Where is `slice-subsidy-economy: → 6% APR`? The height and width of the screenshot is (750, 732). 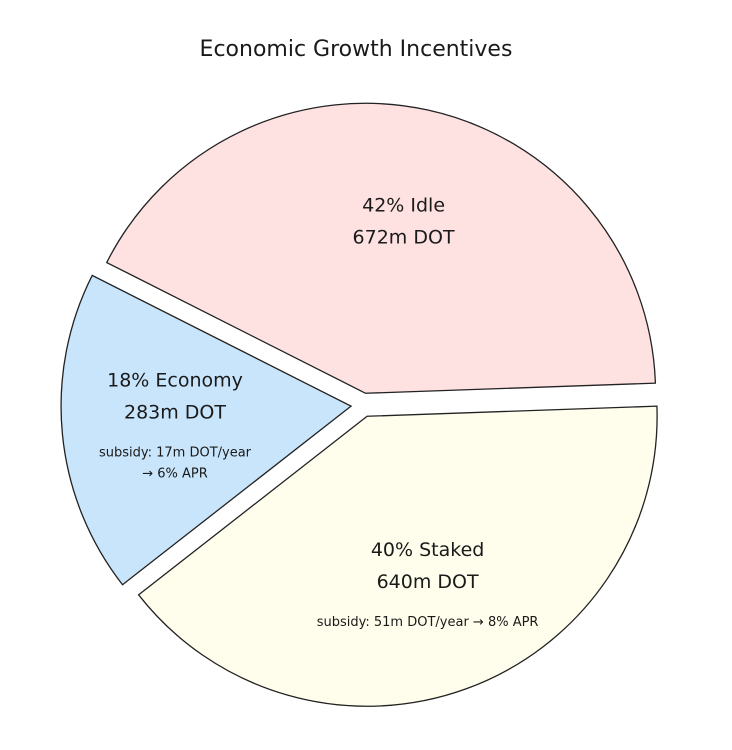 slice-subsidy-economy: → 6% APR is located at coordinates (175, 474).